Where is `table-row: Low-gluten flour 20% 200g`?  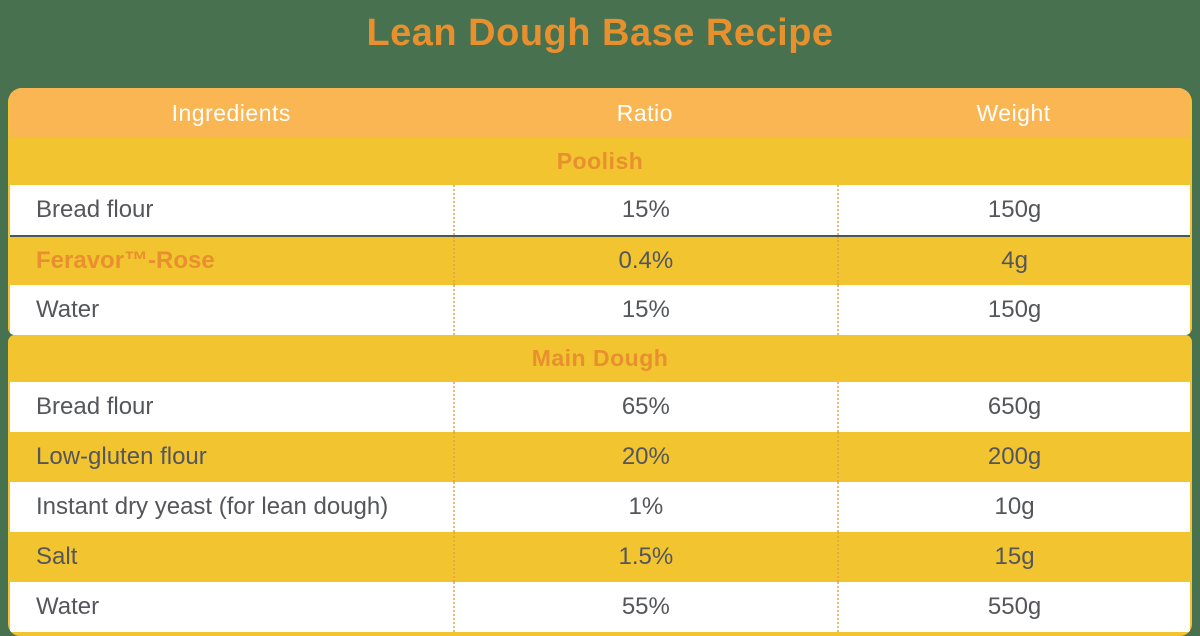
table-row: Low-gluten flour 20% 200g is located at coordinates (600, 457).